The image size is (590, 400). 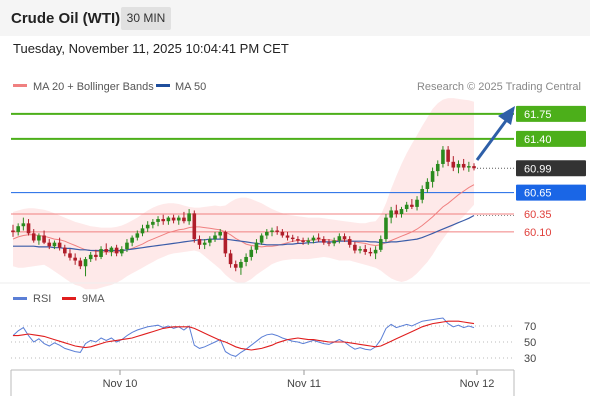 What do you see at coordinates (538, 140) in the screenshot?
I see `level-label-61-40: 61.40` at bounding box center [538, 140].